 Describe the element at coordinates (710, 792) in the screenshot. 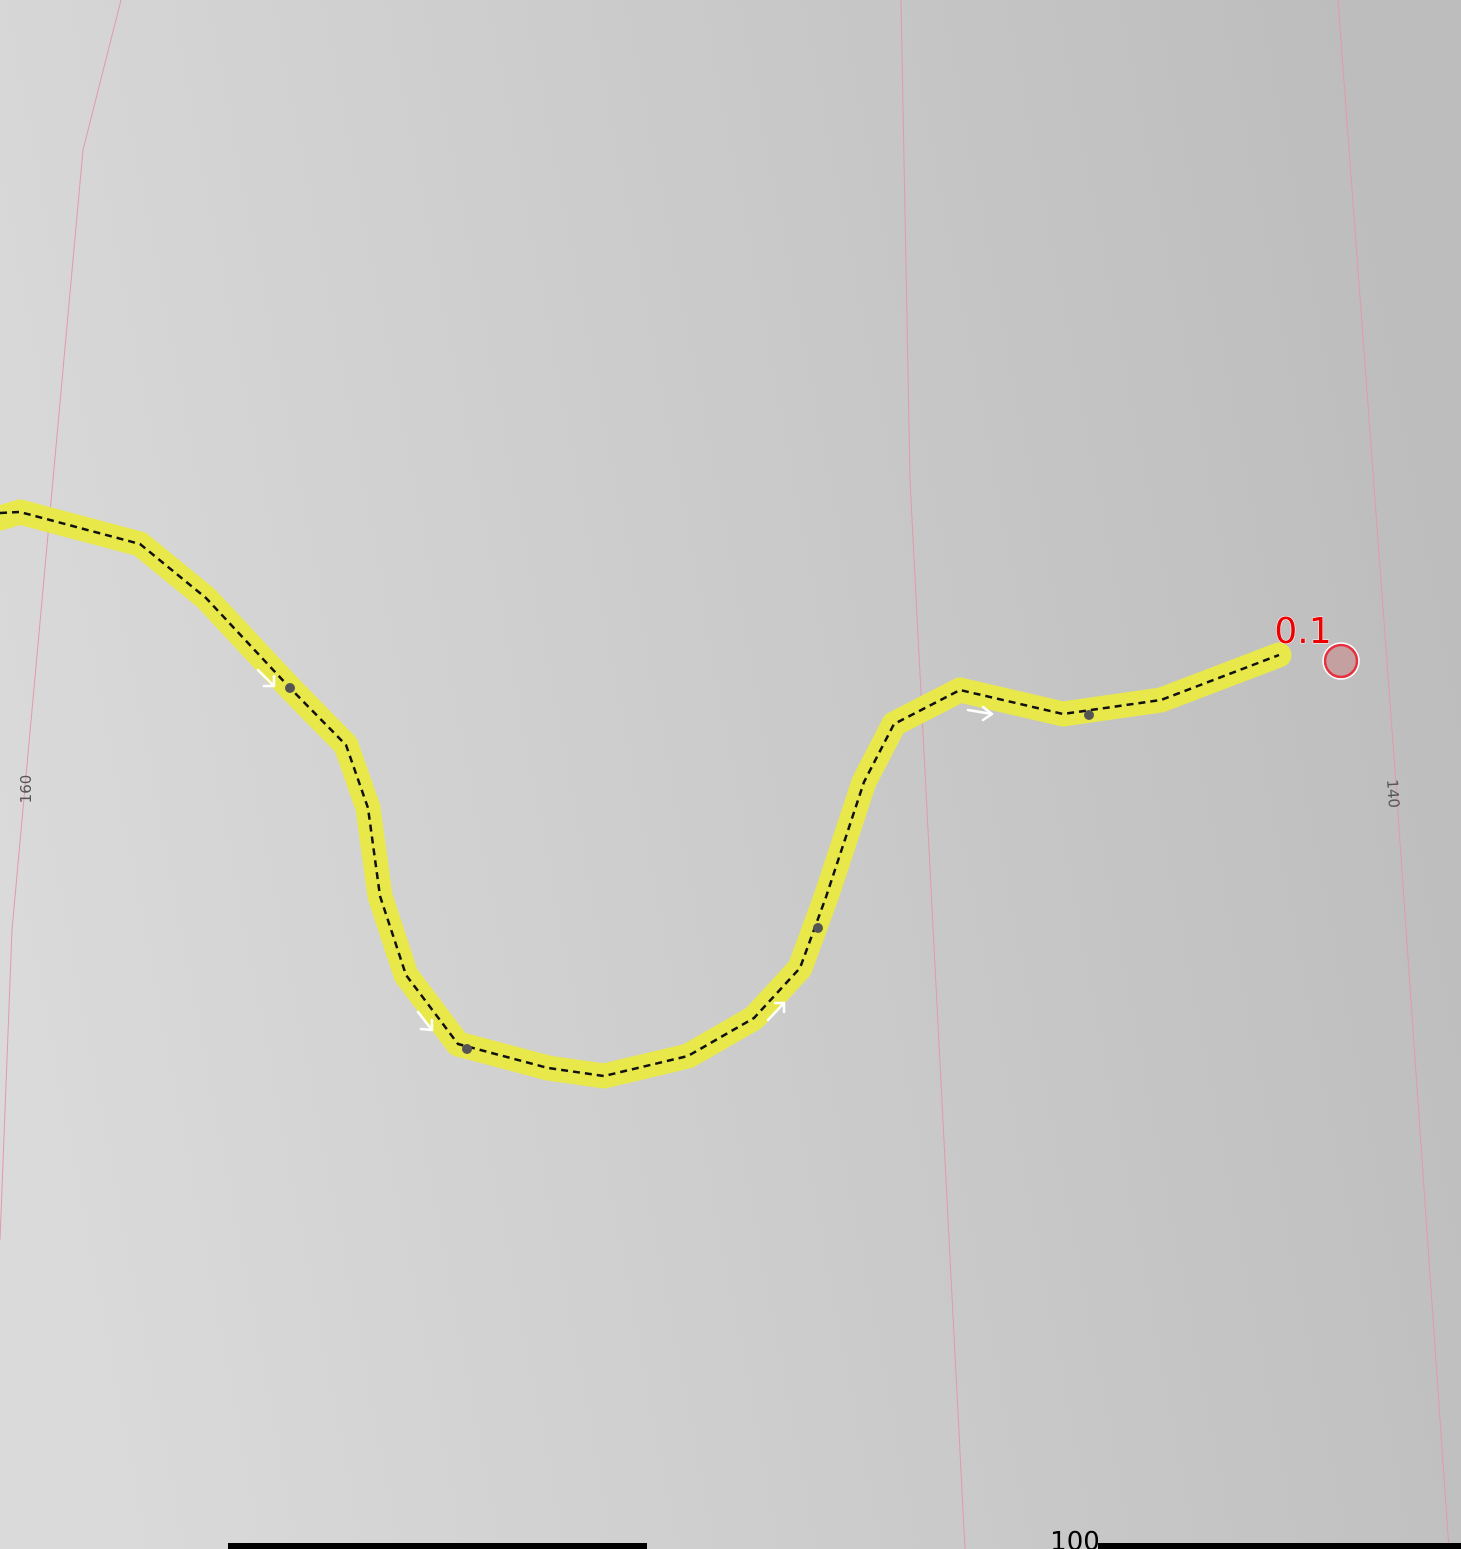

I see `contour-labels: 160 140` at that location.